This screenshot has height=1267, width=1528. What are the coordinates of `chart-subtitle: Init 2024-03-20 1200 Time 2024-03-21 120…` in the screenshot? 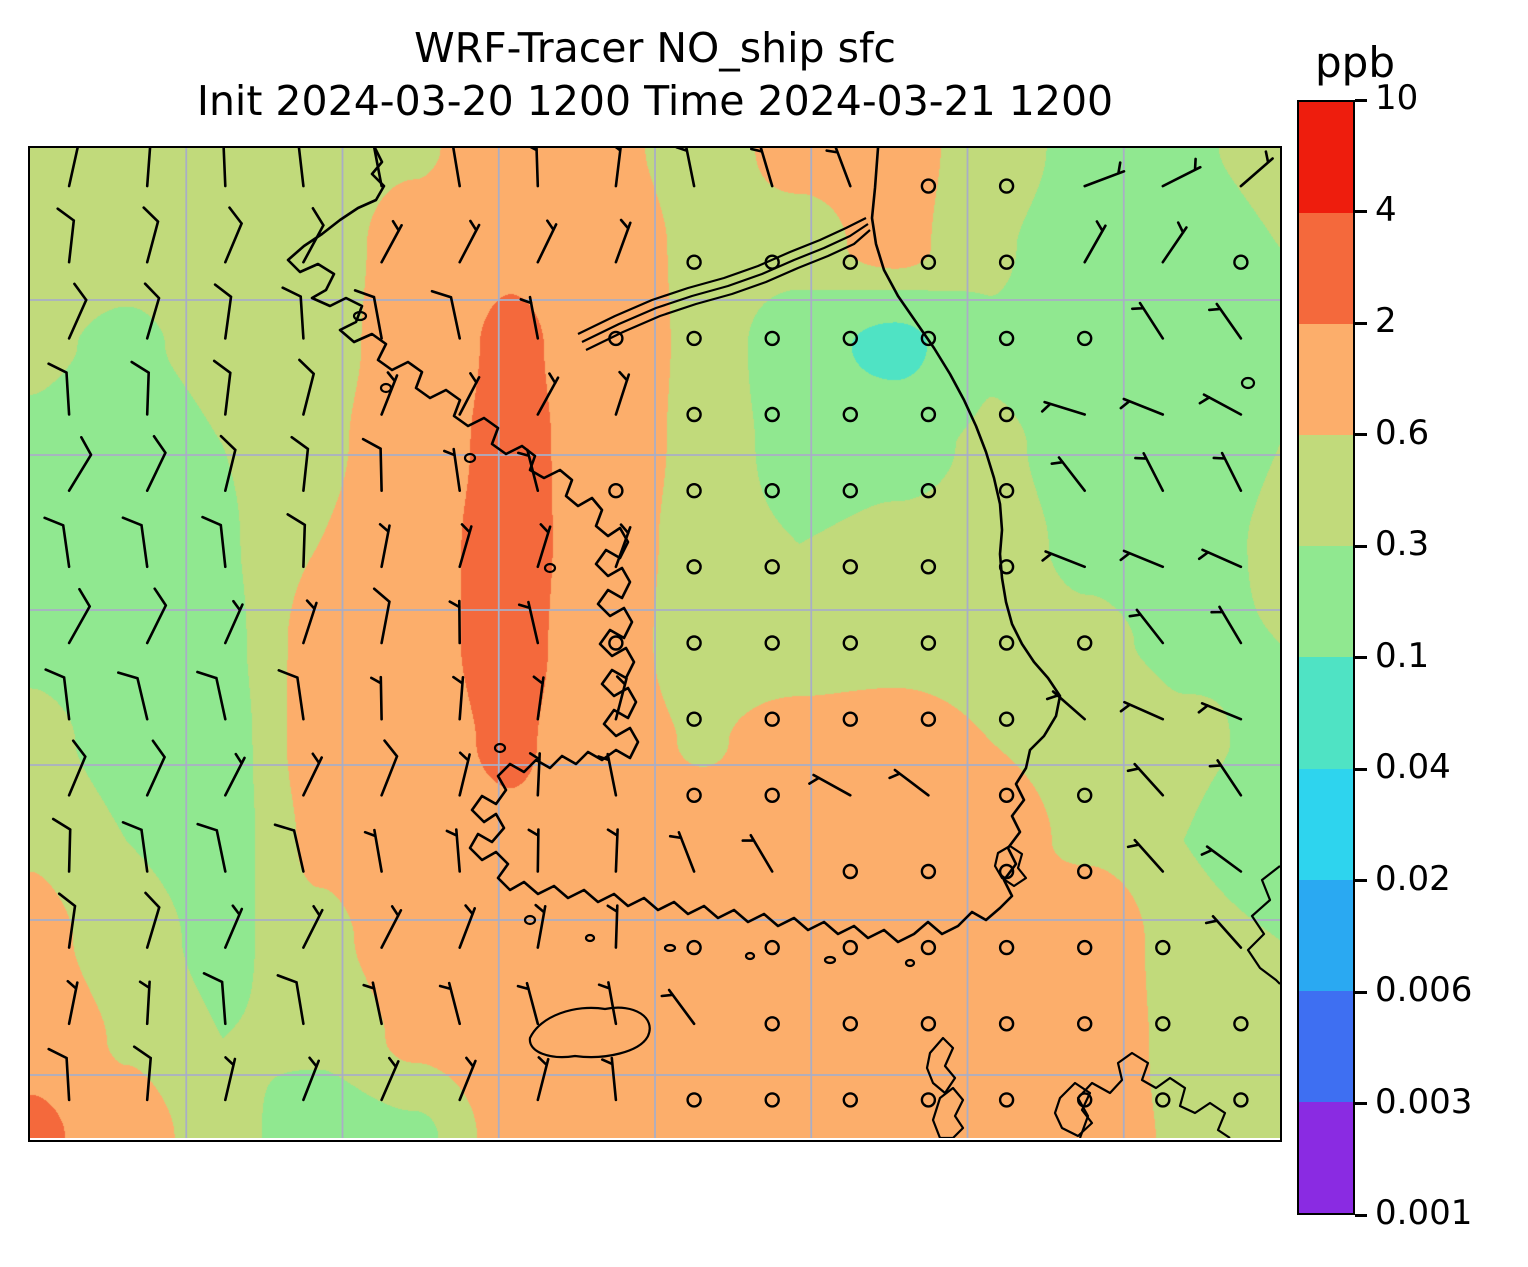 It's located at (655, 101).